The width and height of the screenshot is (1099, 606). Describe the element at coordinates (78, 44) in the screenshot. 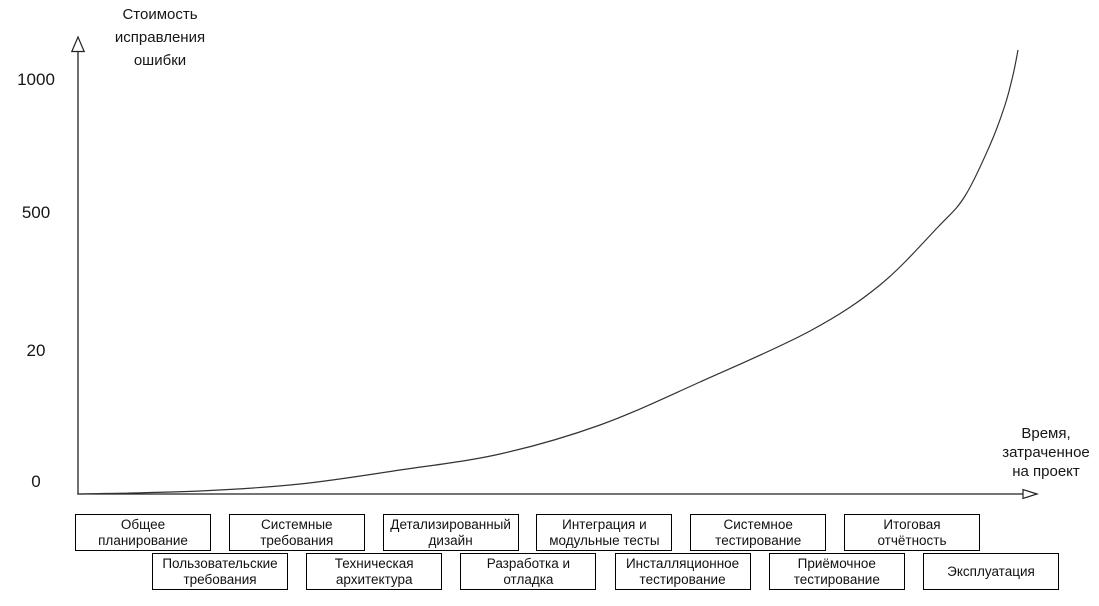

I see `y-axis-arrow-icon` at that location.